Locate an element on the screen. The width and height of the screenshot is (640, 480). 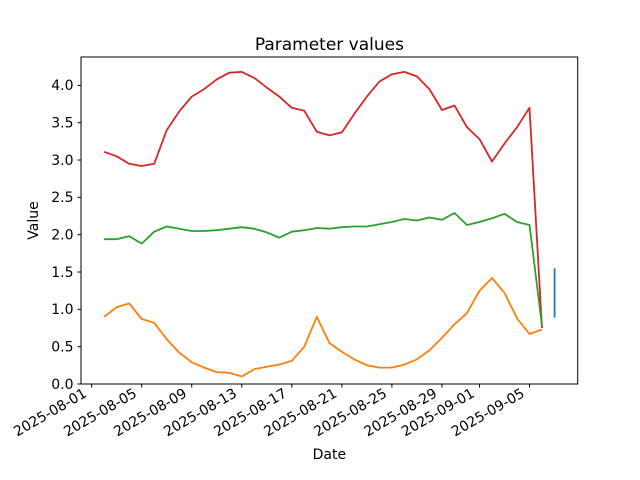
y-tick-label: 2.5 is located at coordinates (62, 198).